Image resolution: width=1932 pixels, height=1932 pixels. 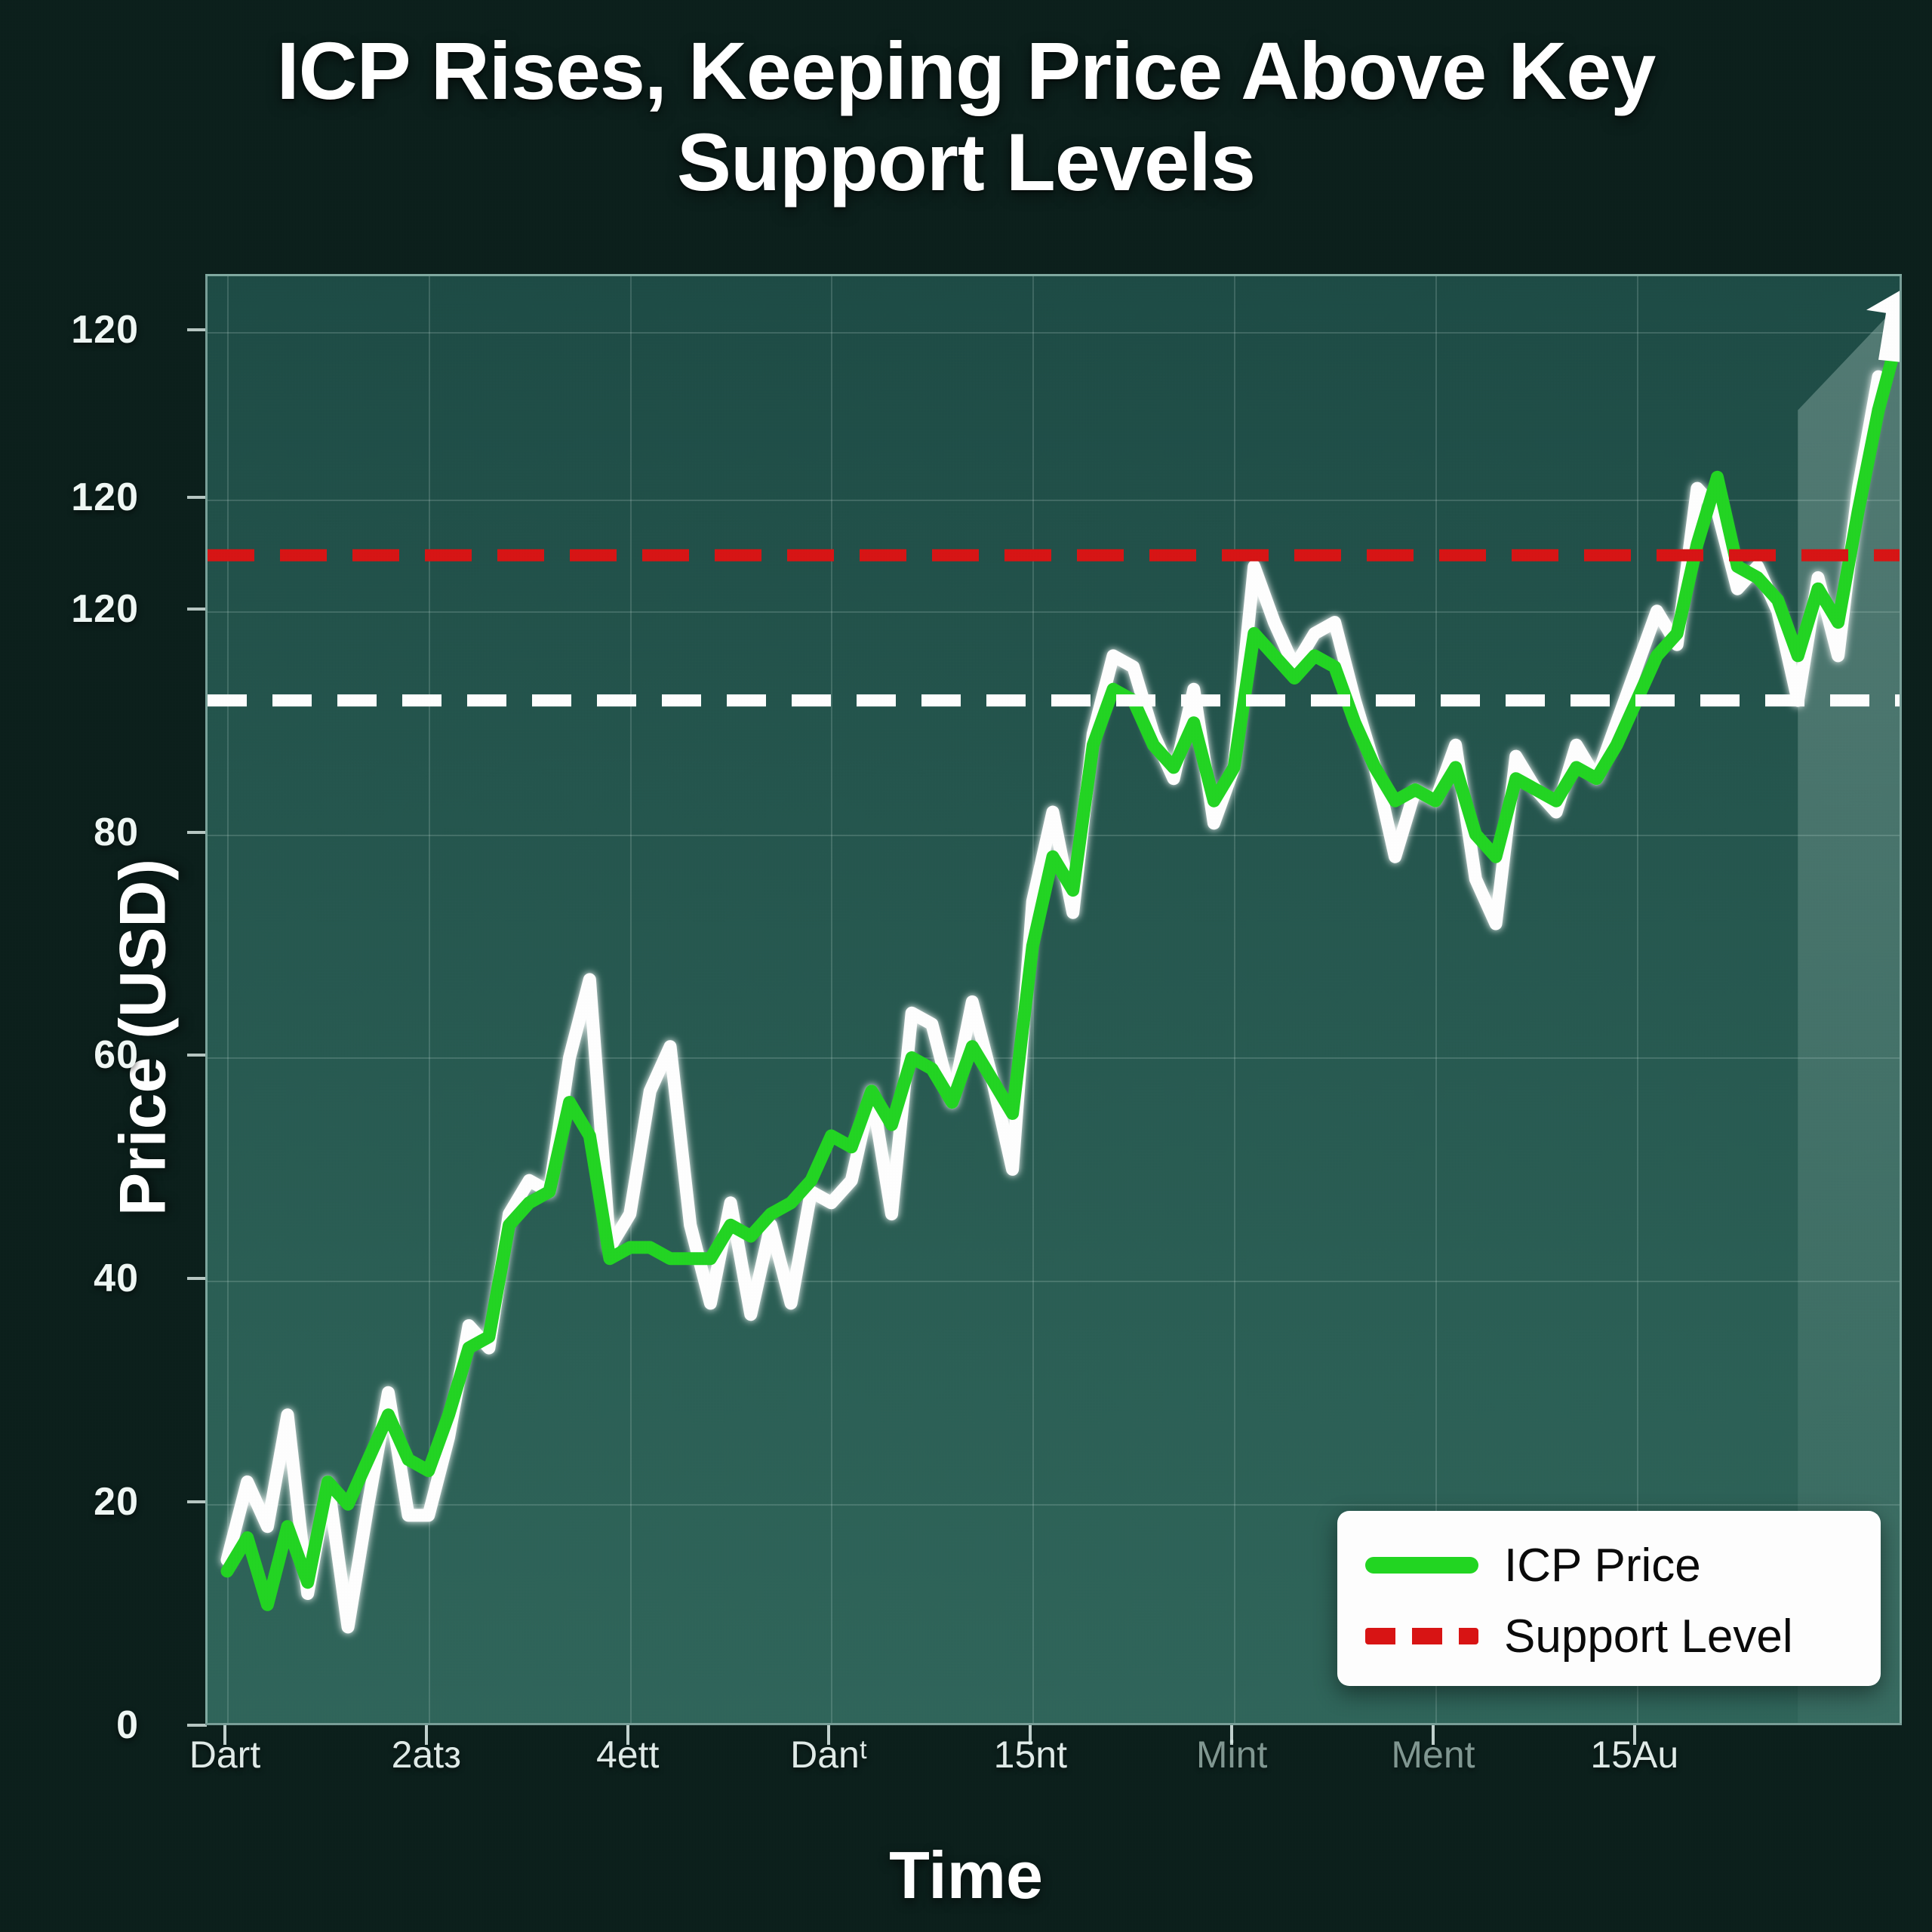 I want to click on chart-legend: ICP Price Support Level, so click(x=1609, y=1598).